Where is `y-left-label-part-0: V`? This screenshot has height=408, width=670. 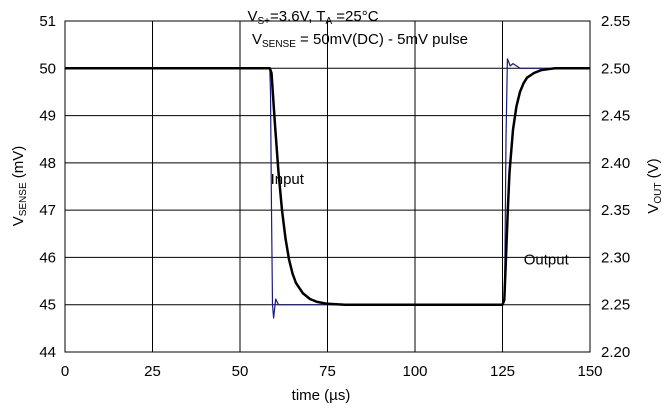
y-left-label-part-0: V is located at coordinates (18, 221).